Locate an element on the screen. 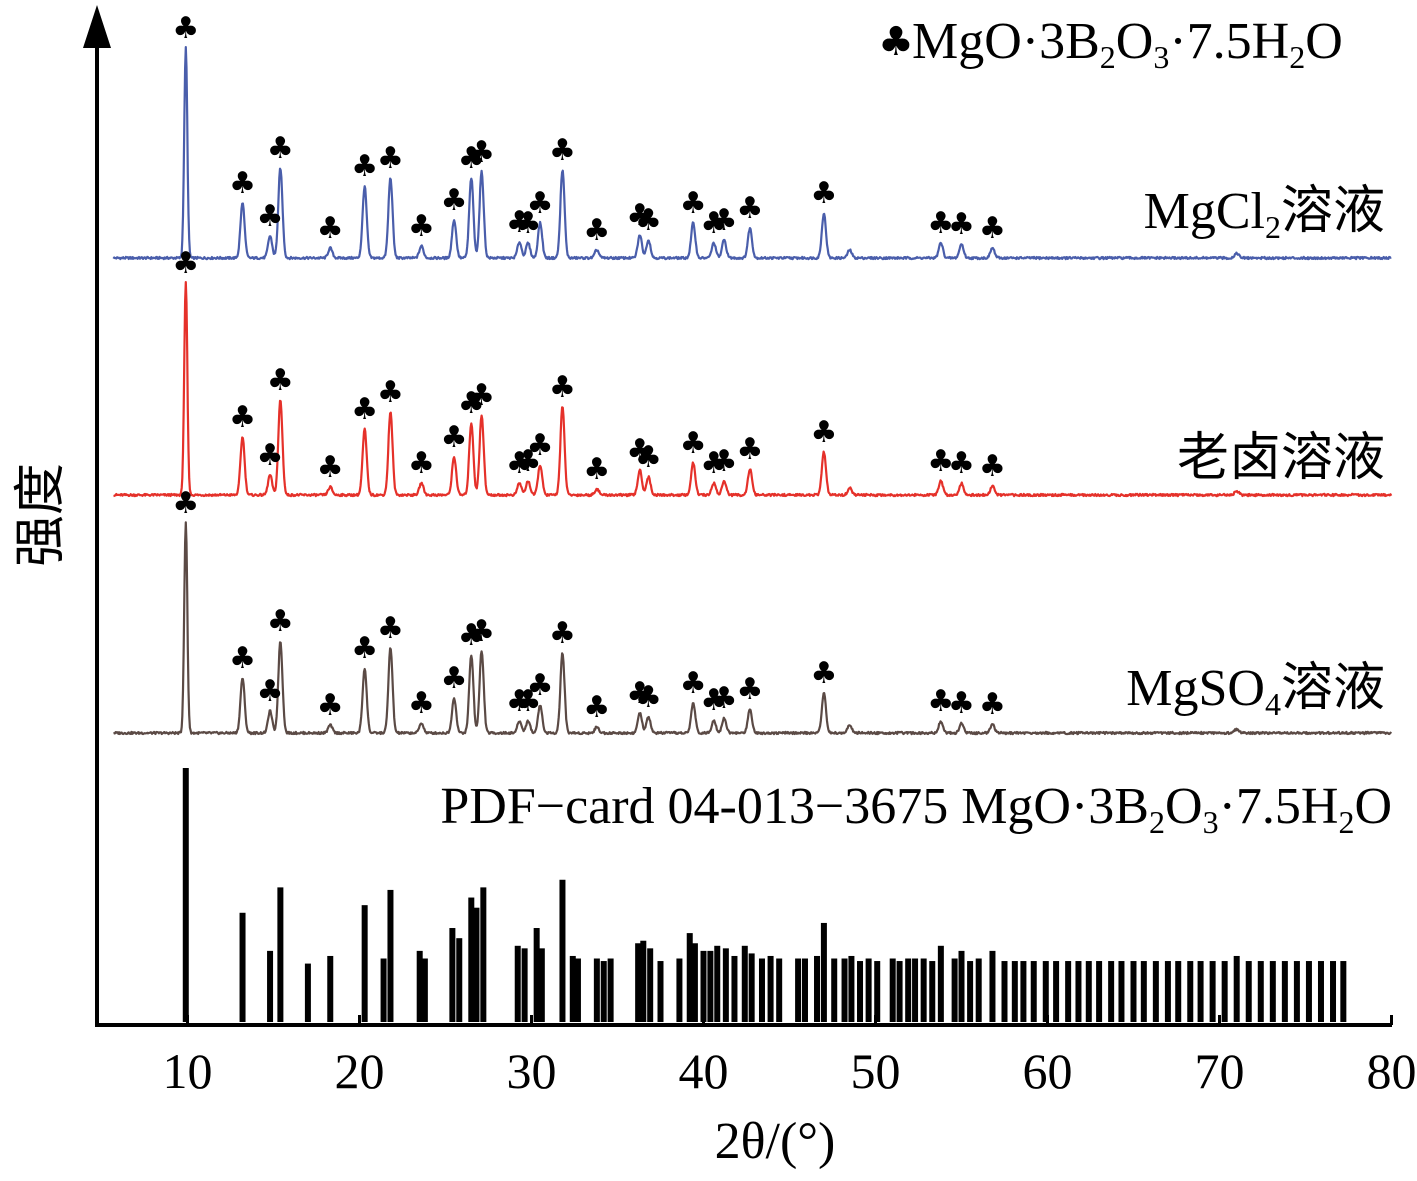 The width and height of the screenshot is (1417, 1181). x-tick-label-60: 60 is located at coordinates (1048, 1071).